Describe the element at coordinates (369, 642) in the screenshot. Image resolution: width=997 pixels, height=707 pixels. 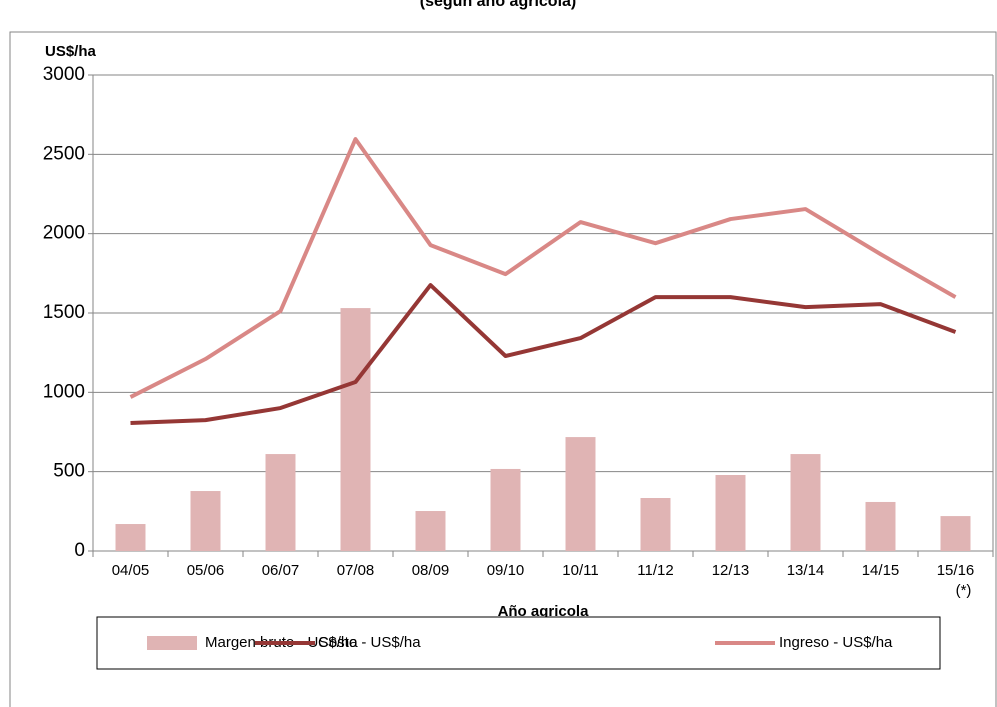
I see `legend-label: Costo - US$/ha` at that location.